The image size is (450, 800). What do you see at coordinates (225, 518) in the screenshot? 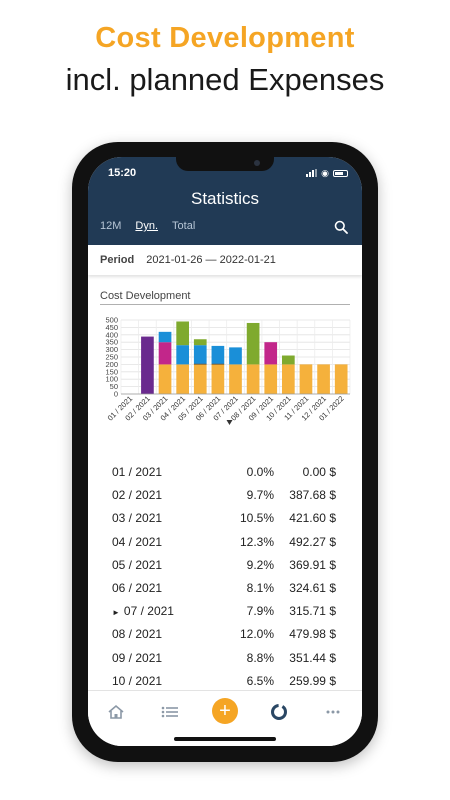
I see `table-row: 03 / 2021 10.5% 421.60 $` at bounding box center [225, 518].